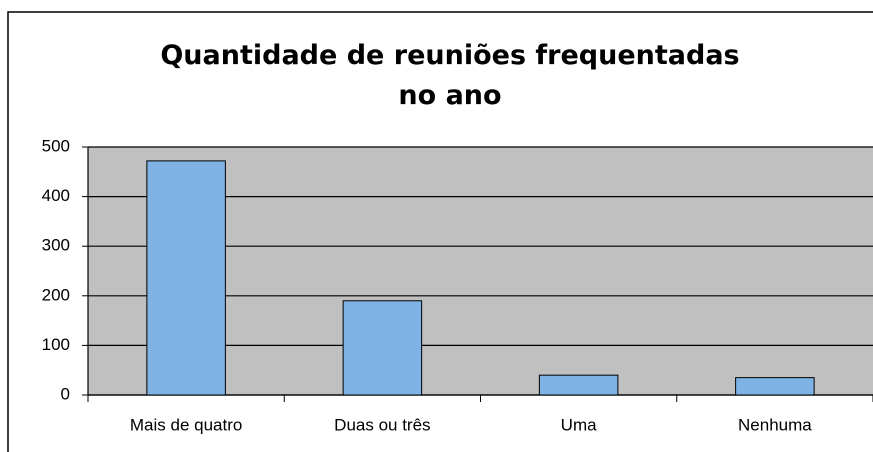  I want to click on y-tick-label: 0, so click(65, 393).